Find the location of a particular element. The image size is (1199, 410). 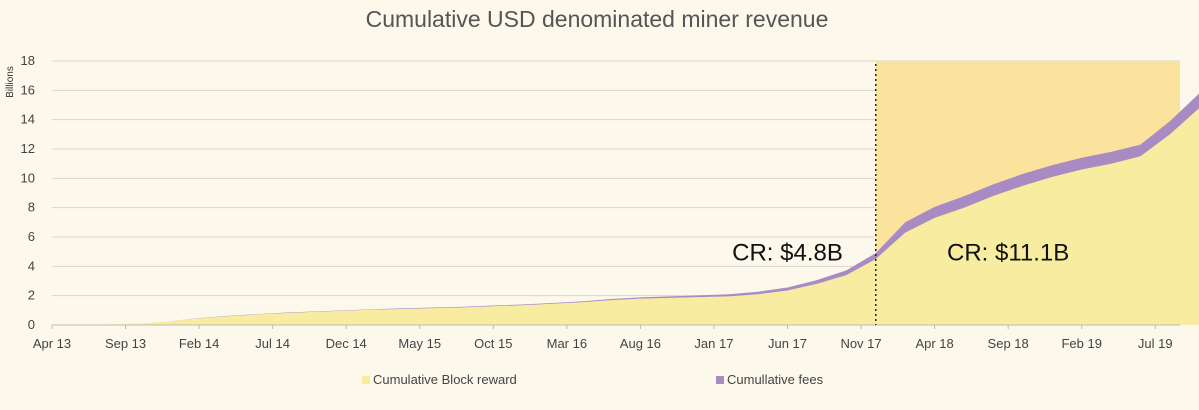

x-tick-label: Feb 14 is located at coordinates (199, 343).